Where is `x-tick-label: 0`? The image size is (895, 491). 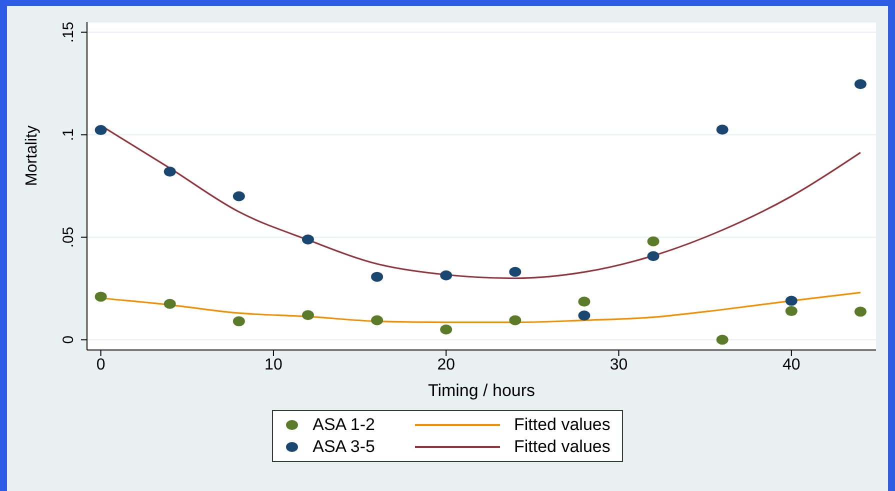
x-tick-label: 0 is located at coordinates (101, 365).